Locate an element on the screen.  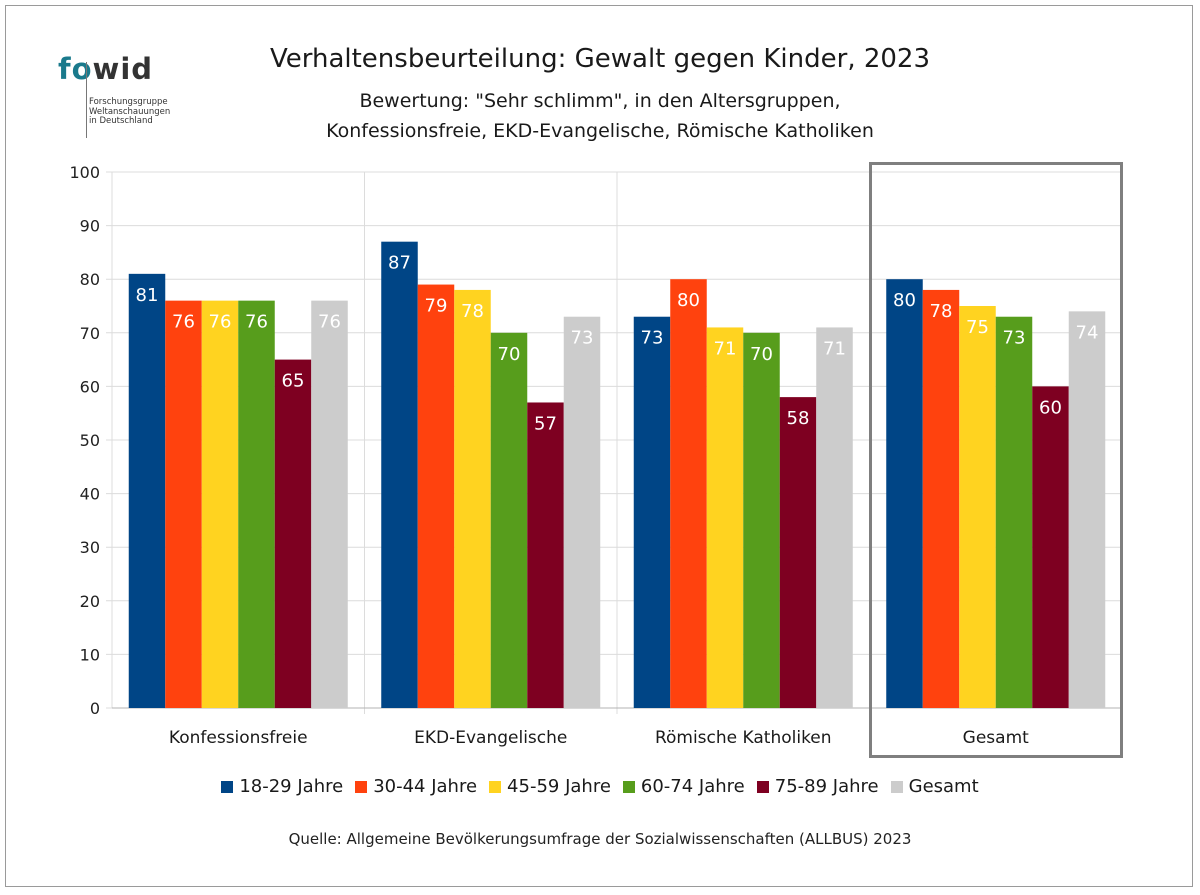
legend-item: 75-89 Jahre is located at coordinates (817, 786).